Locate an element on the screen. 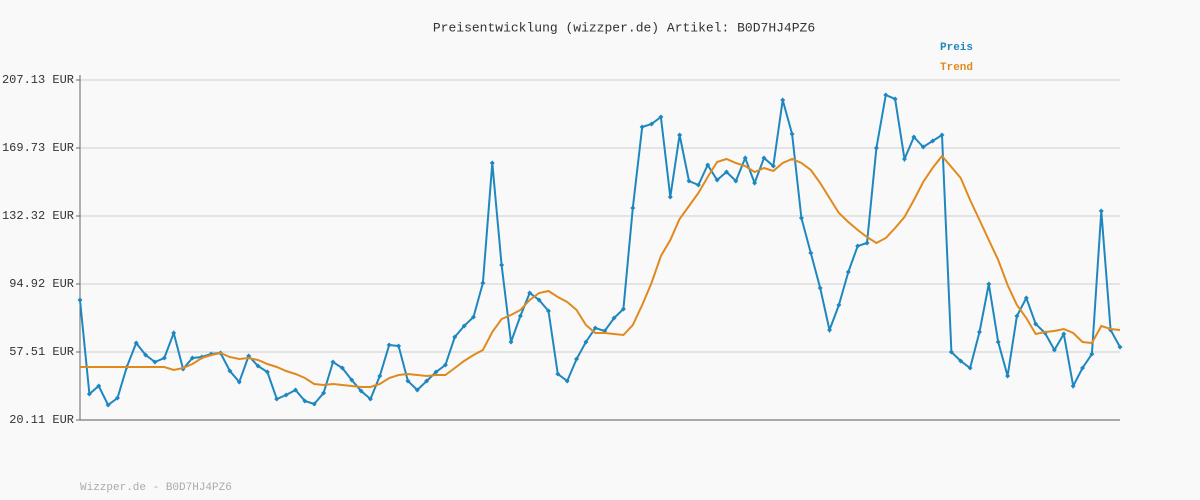  y-tick-label: 132.32 EUR is located at coordinates (38, 216).